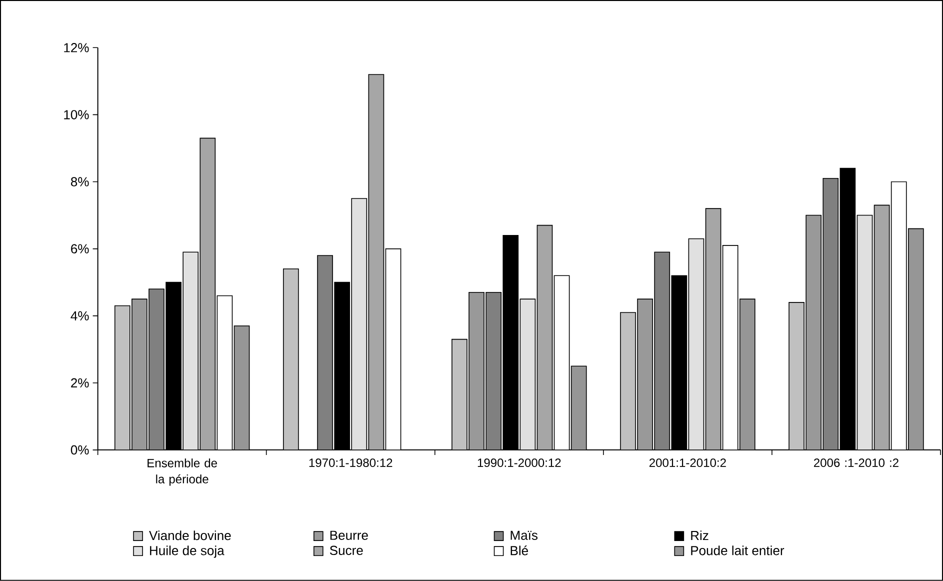  What do you see at coordinates (519, 551) in the screenshot?
I see `legend-label: Blé` at bounding box center [519, 551].